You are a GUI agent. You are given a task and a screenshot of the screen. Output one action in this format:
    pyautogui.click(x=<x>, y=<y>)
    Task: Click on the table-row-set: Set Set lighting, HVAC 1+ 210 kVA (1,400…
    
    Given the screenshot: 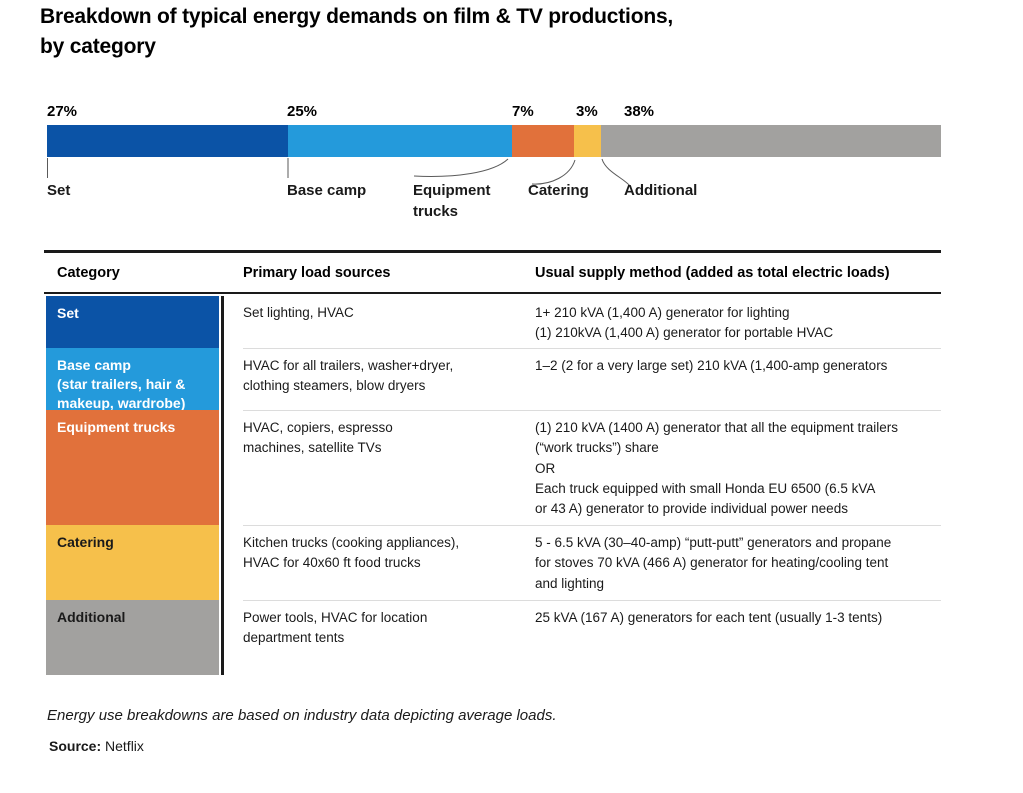 What is the action you would take?
    pyautogui.click(x=492, y=322)
    